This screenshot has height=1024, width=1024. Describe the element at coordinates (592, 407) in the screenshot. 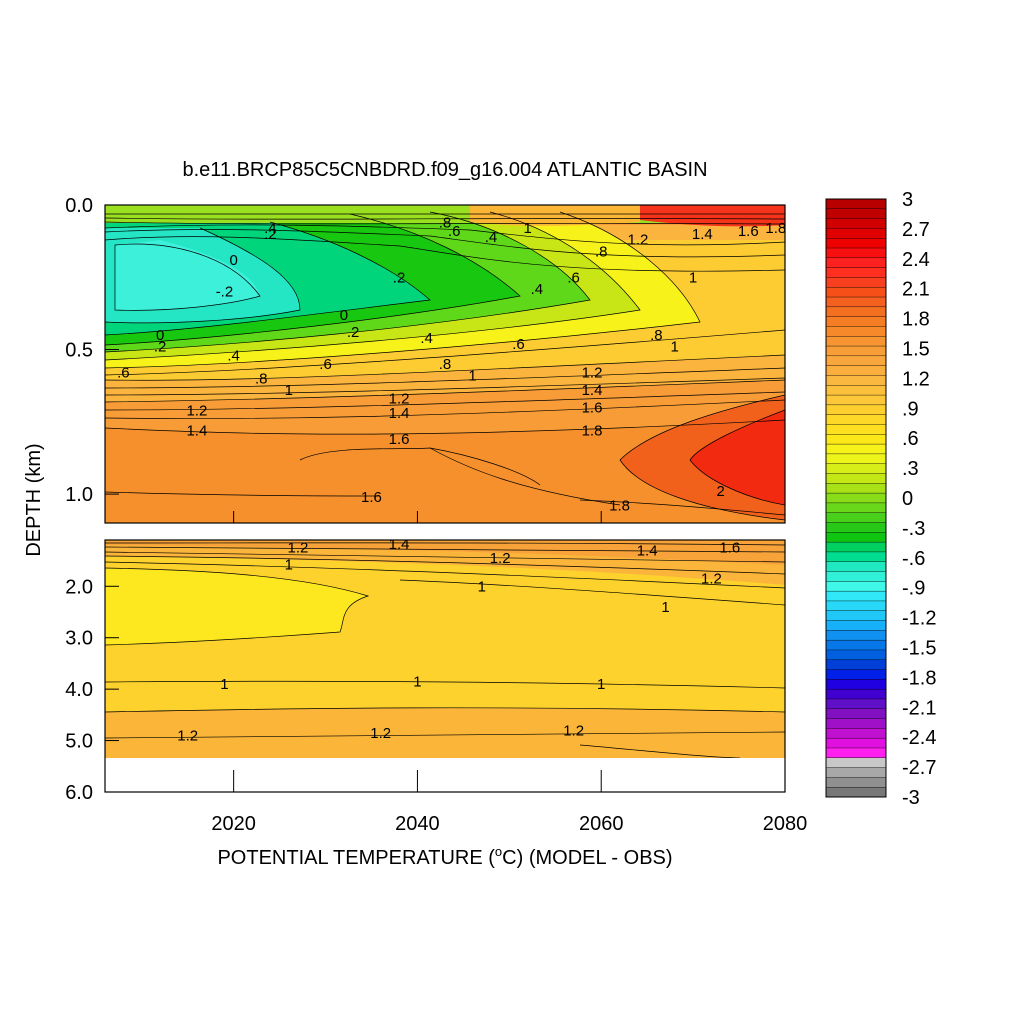

I see `upper-contour-label-35: 1.6` at that location.